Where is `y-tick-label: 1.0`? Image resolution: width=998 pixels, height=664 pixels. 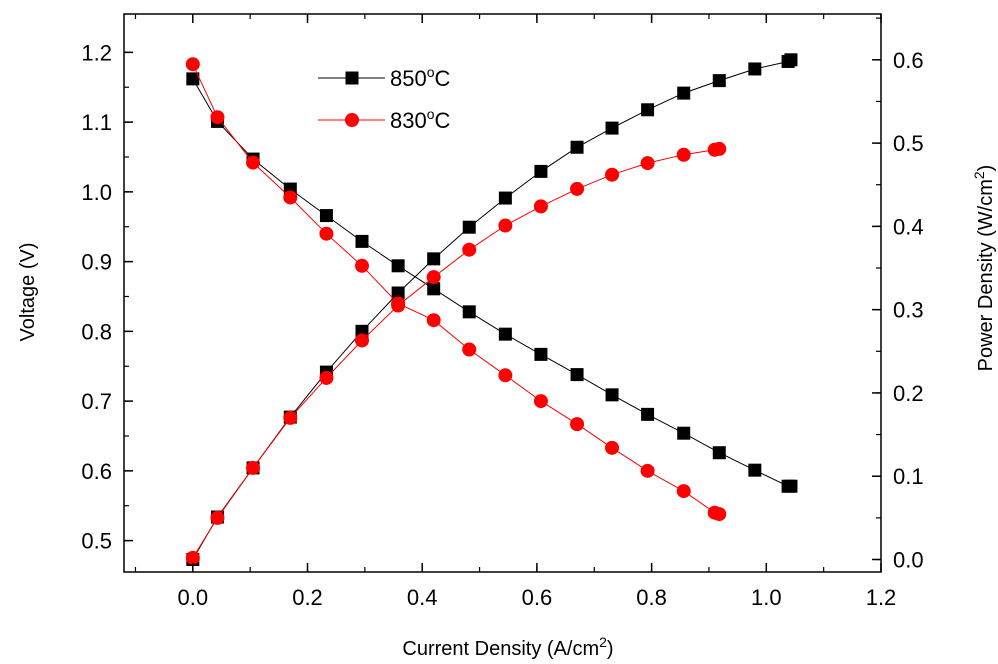 y-tick-label: 1.0 is located at coordinates (96, 192).